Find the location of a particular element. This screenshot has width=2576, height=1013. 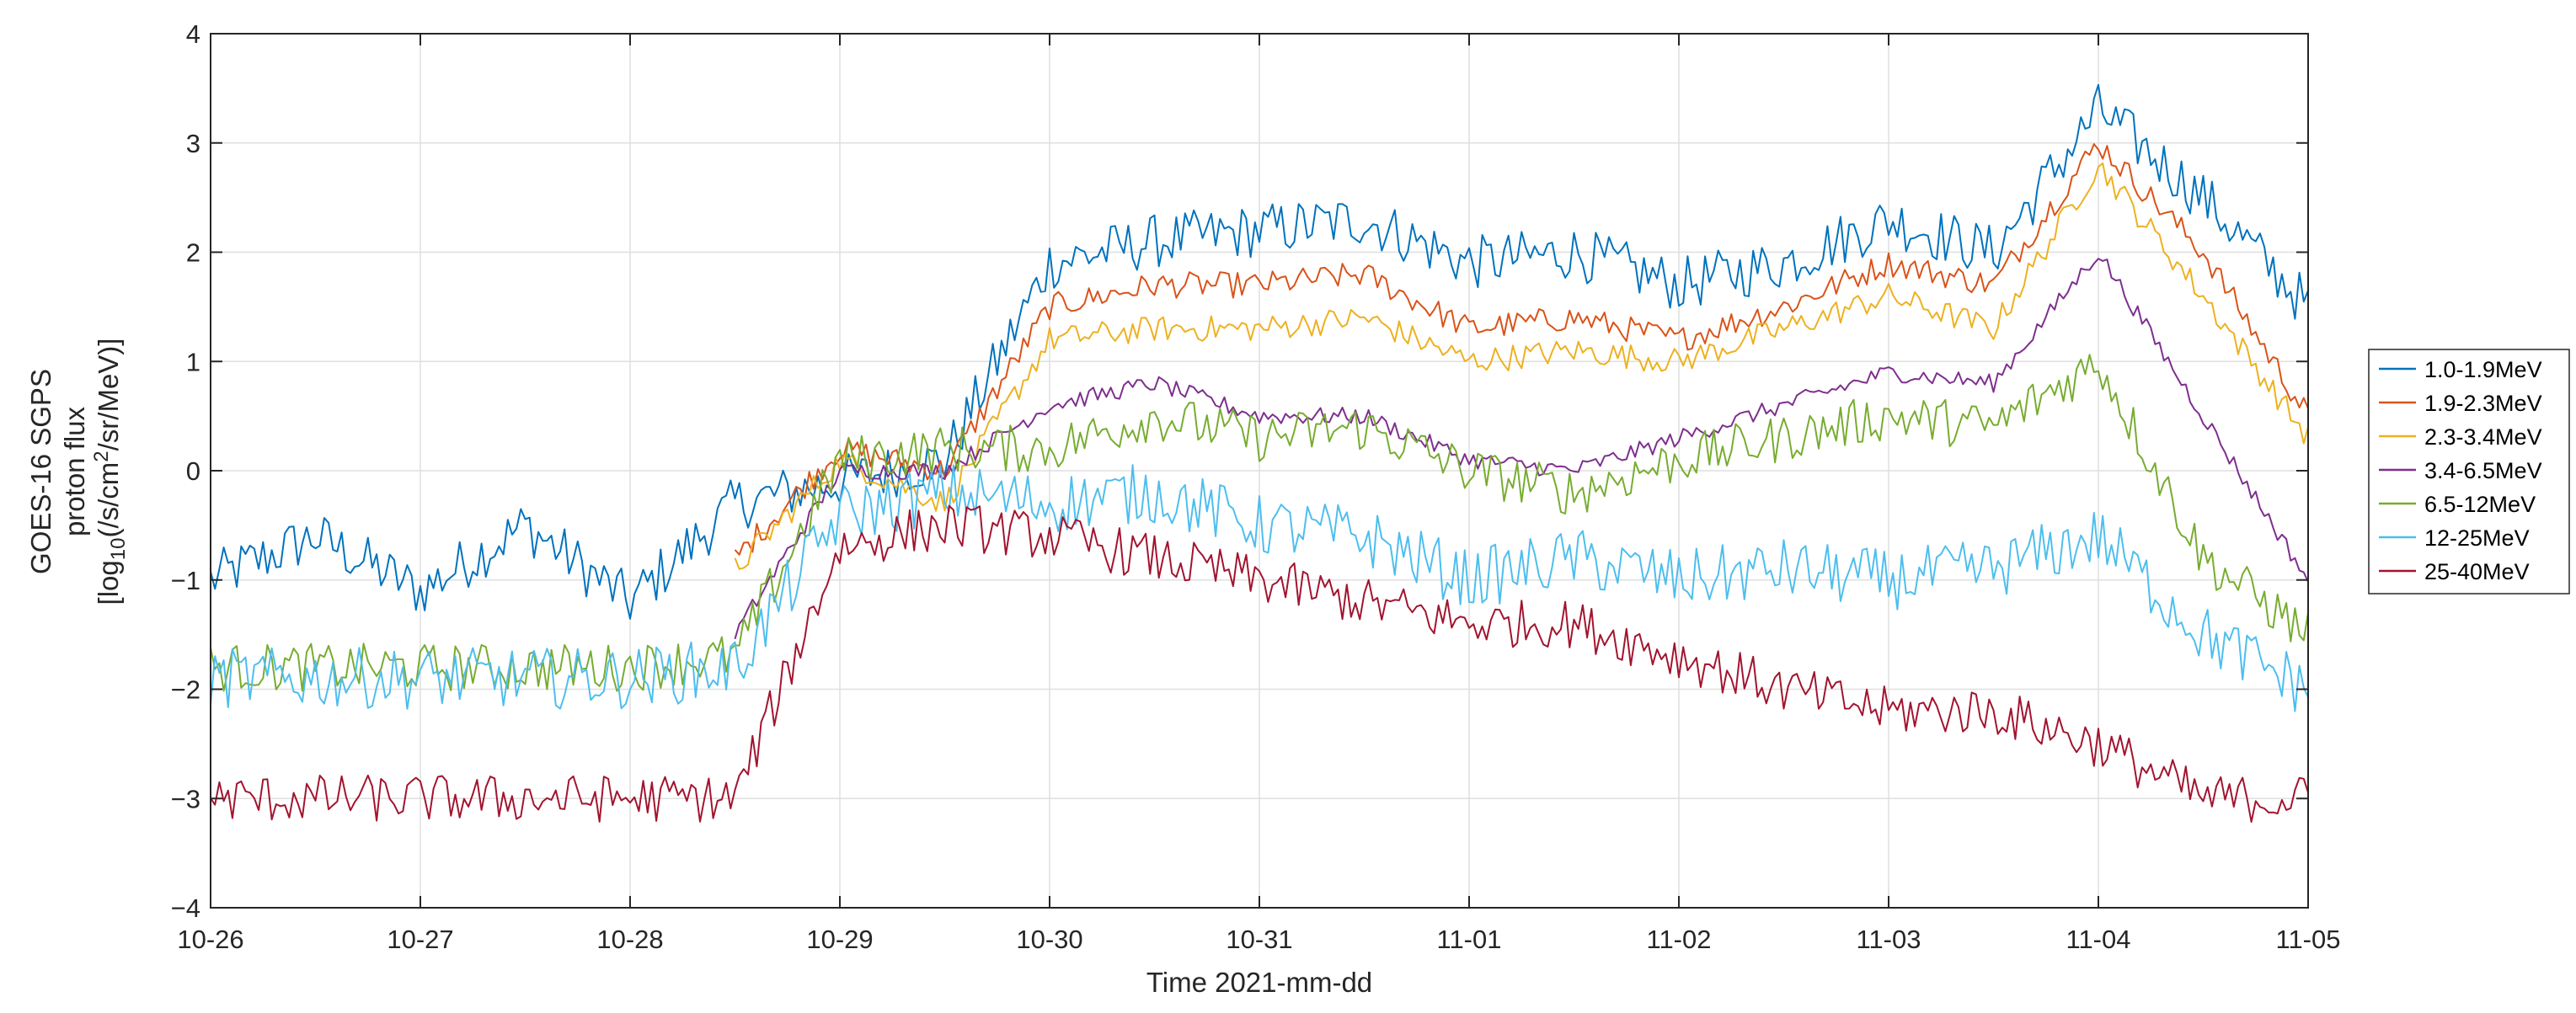

y-tick-label: 4 is located at coordinates (193, 34).